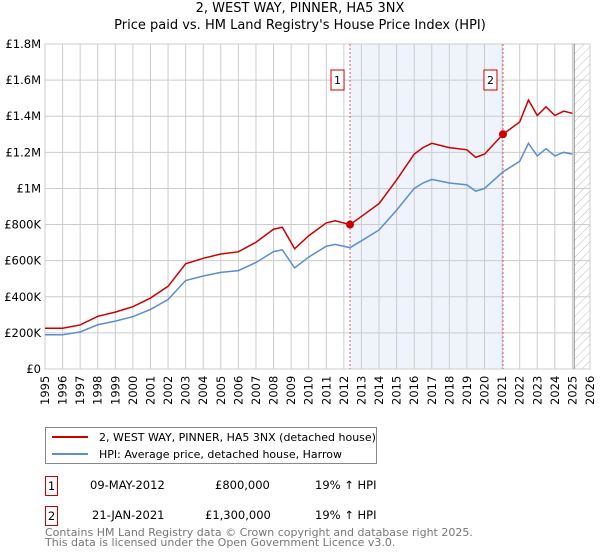 The image size is (600, 560). Describe the element at coordinates (128, 515) in the screenshot. I see `transaction-date: 21-JAN-2021` at that location.